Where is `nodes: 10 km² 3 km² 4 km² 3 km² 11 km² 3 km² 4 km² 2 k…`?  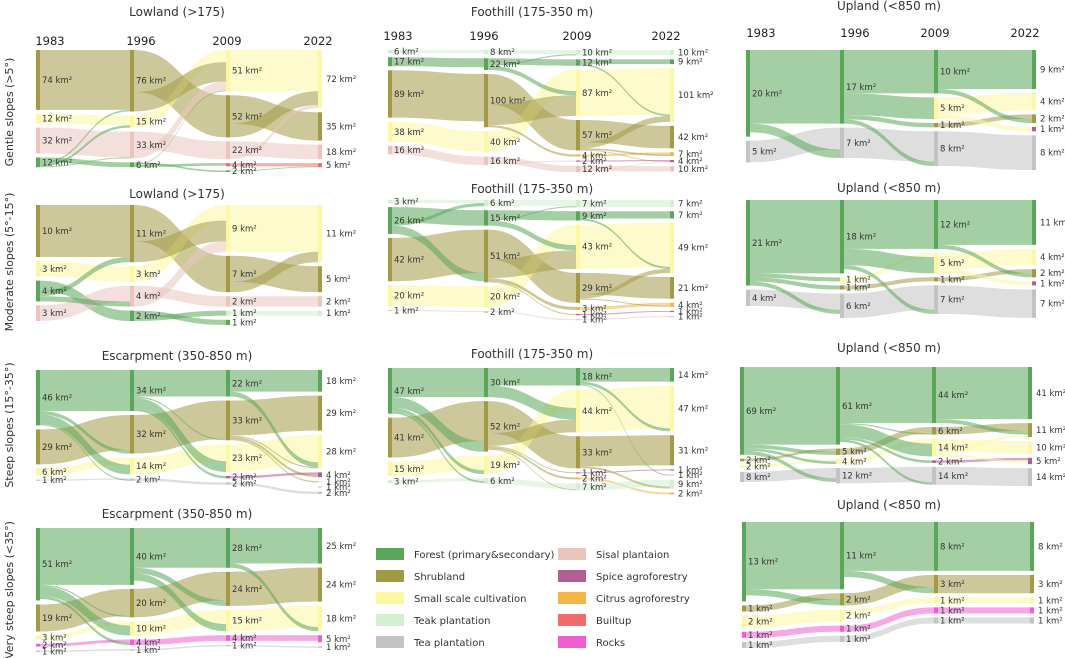 nodes: 10 km² 3 km² 4 km² 3 km² 11 km² 3 km² 4 km² 2 k… is located at coordinates (196, 266).